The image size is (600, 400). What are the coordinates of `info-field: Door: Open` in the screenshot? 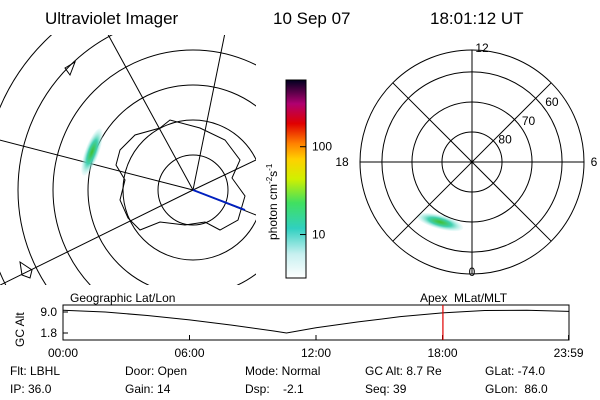 It's located at (156, 371).